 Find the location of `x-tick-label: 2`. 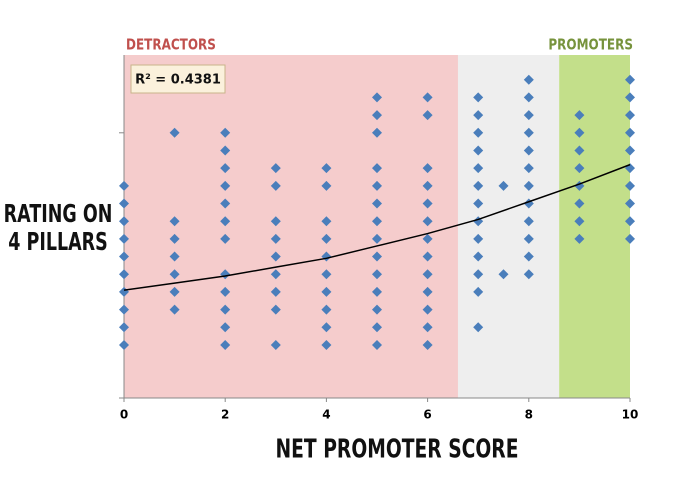

x-tick-label: 2 is located at coordinates (225, 415).